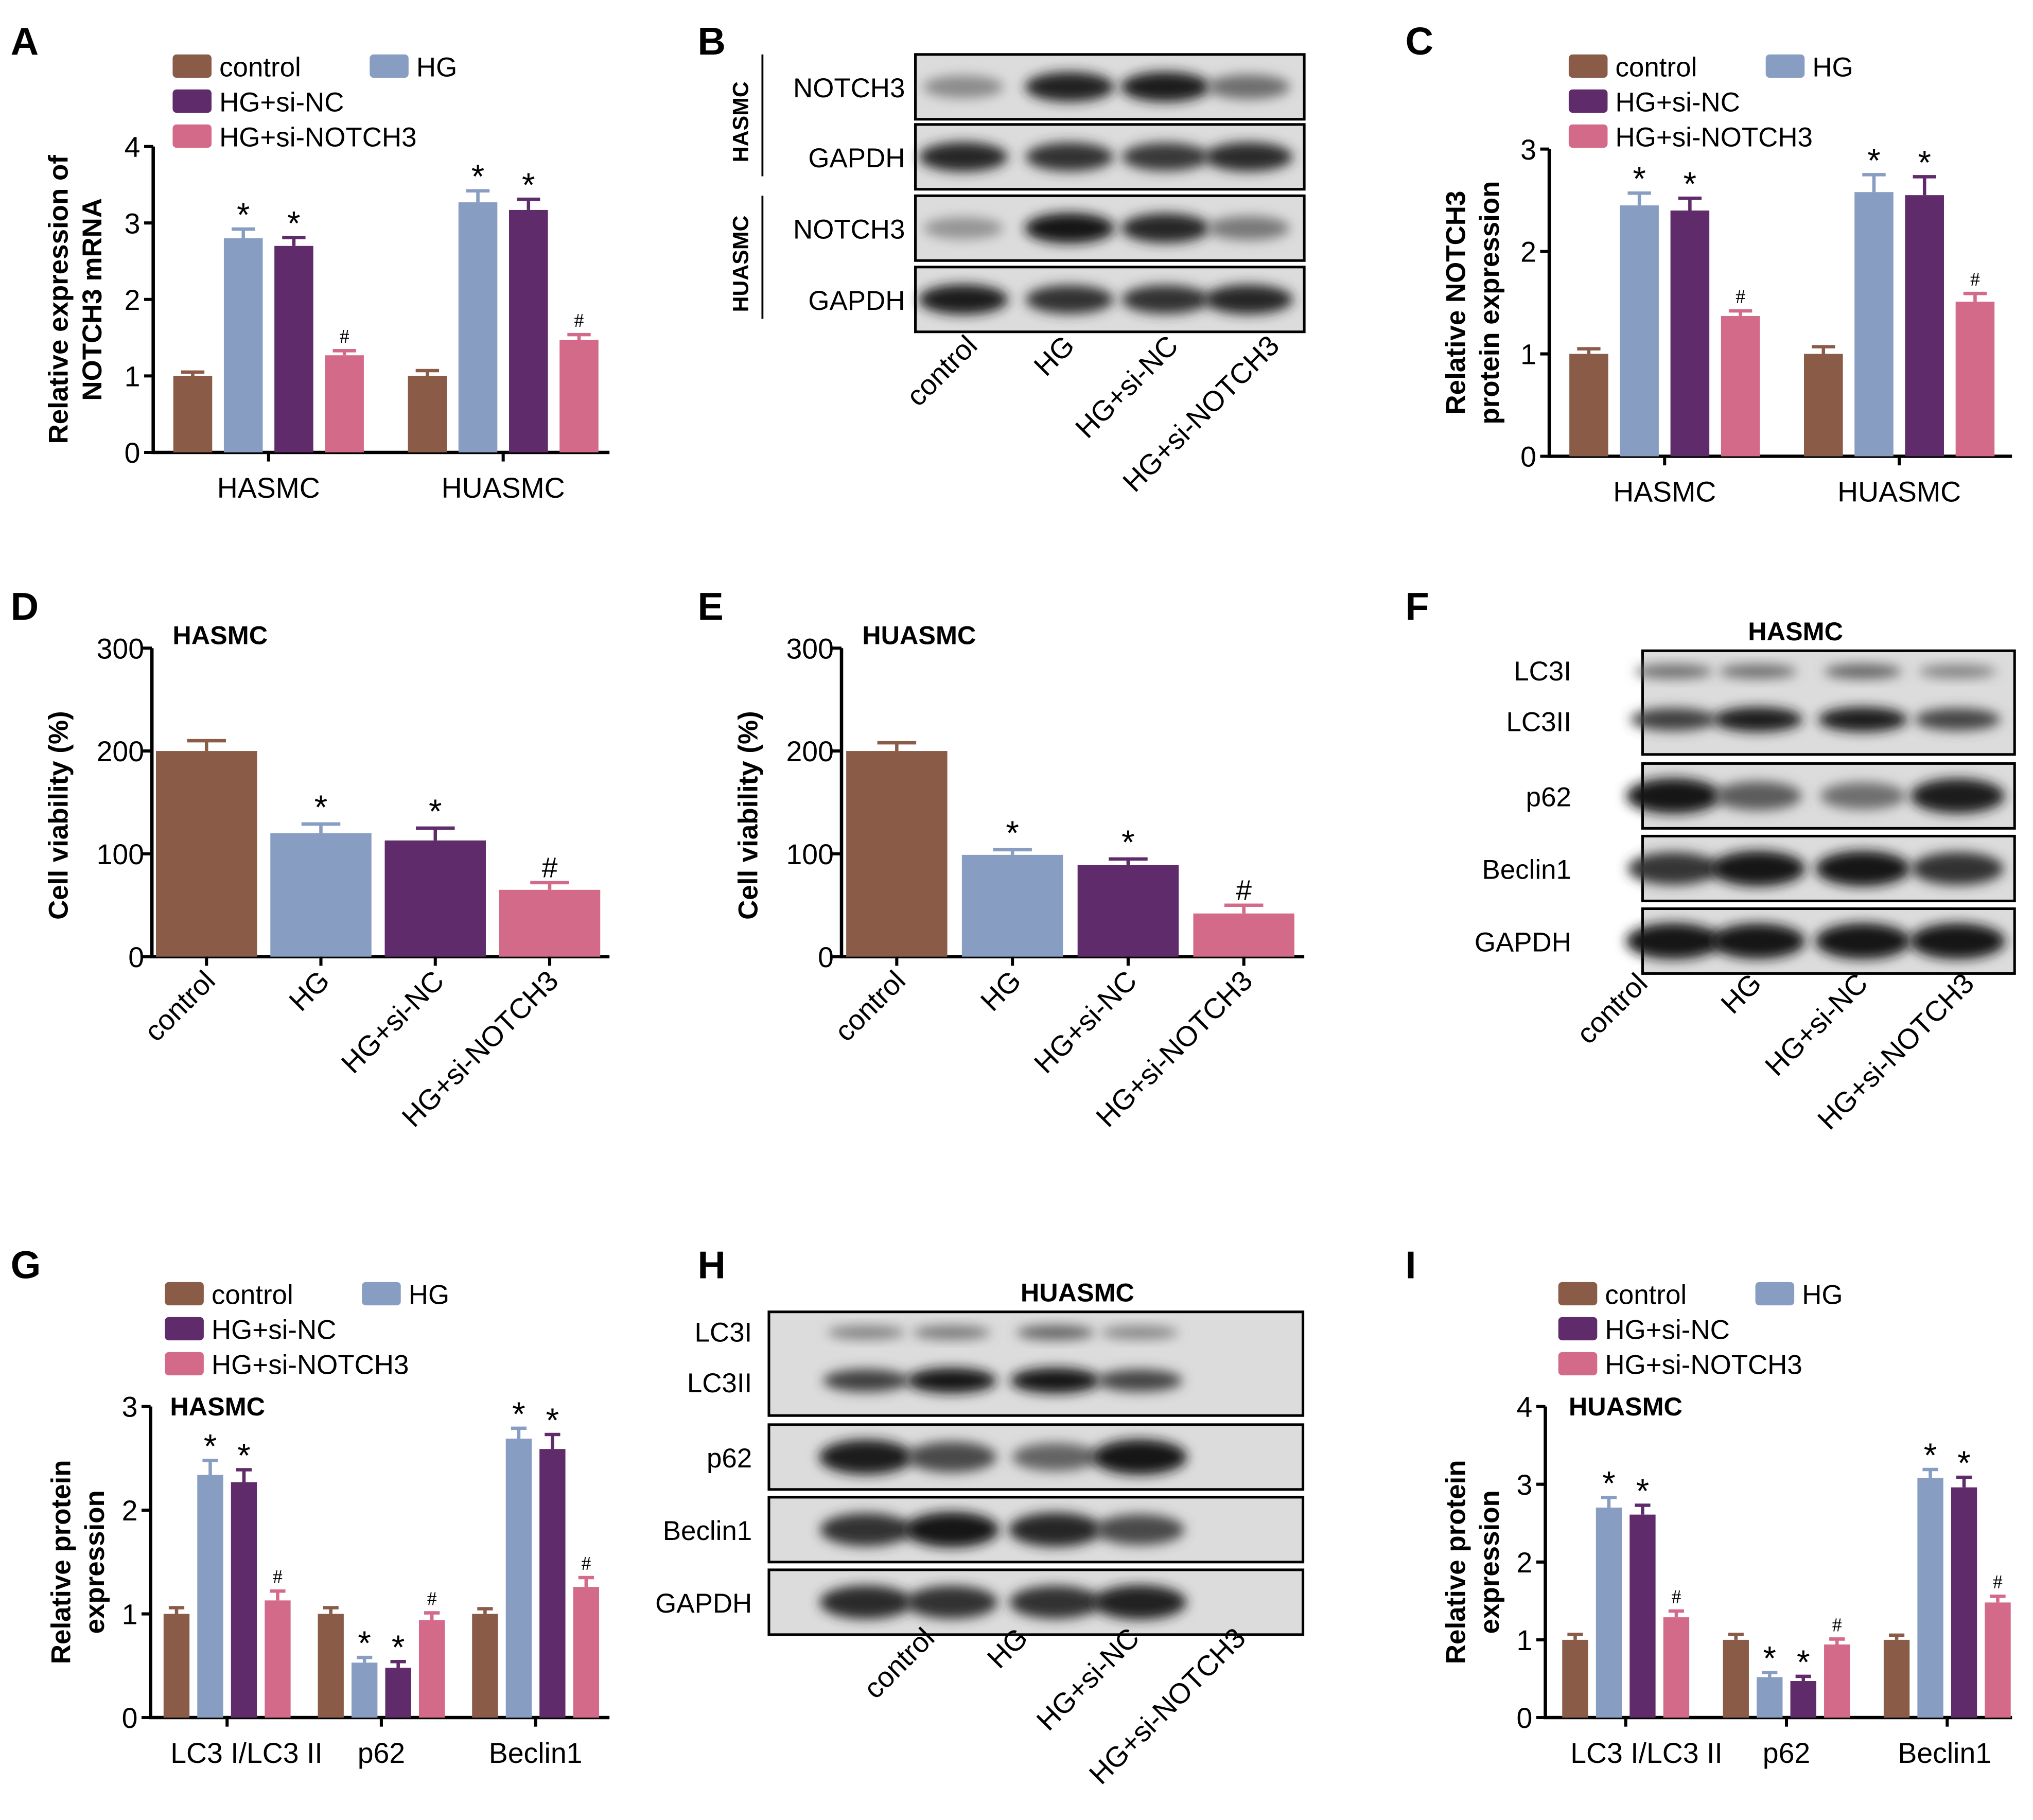 This screenshot has width=2033, height=1820. What do you see at coordinates (1542, 671) in the screenshot?
I see `blot-row-label: LC3I` at bounding box center [1542, 671].